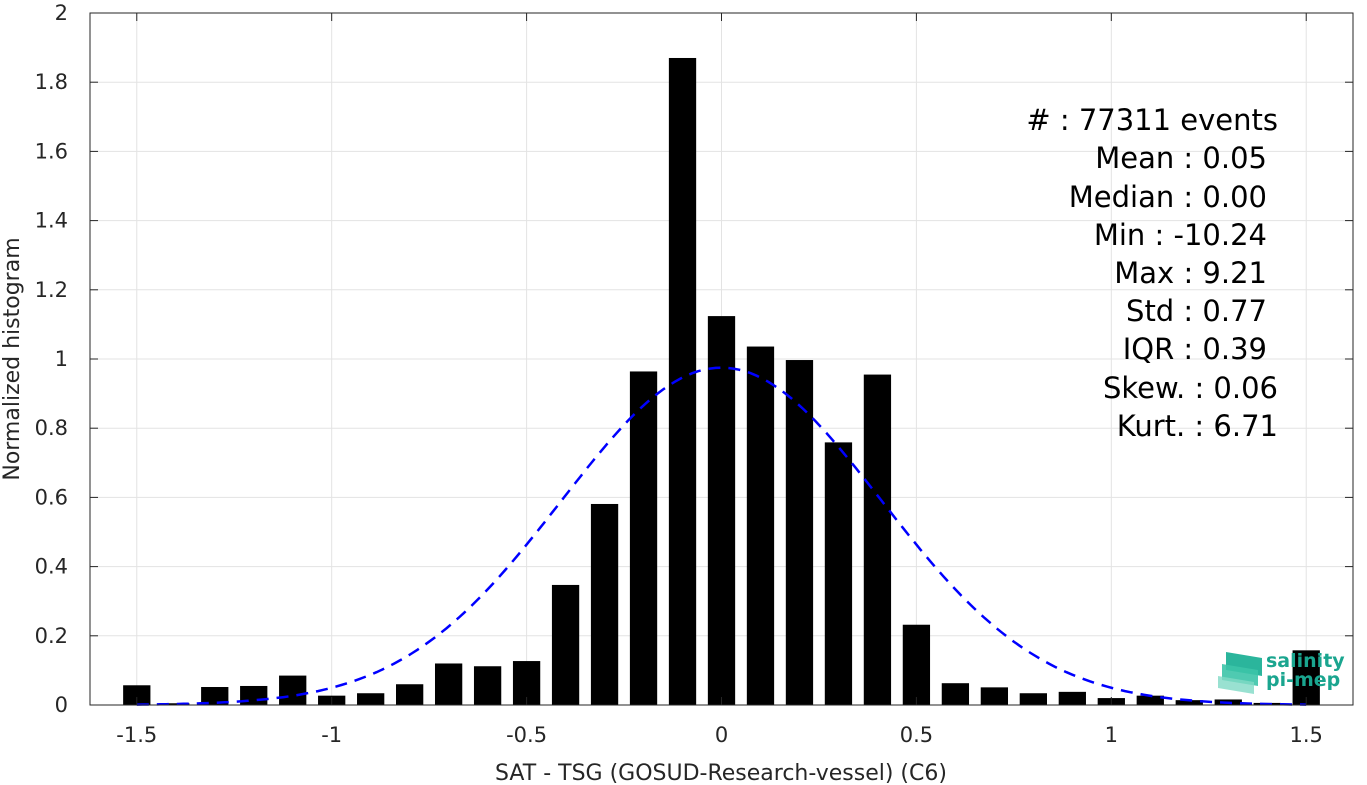 The height and width of the screenshot is (785, 1367). Describe the element at coordinates (331, 735) in the screenshot. I see `x-tick-label: -1` at that location.